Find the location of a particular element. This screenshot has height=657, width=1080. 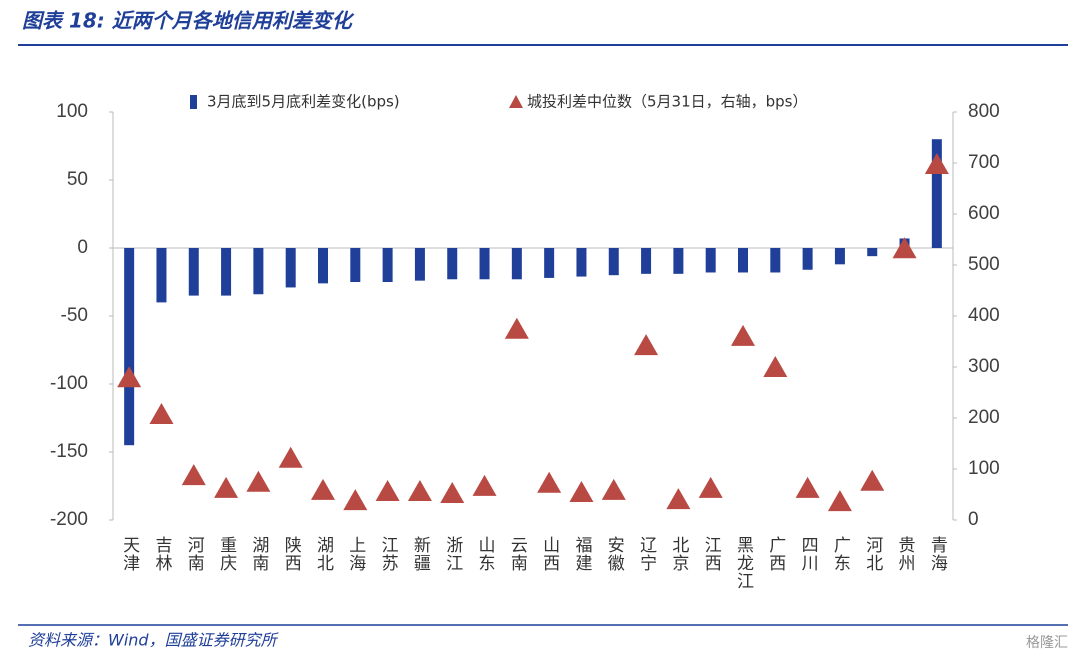

x-tick-label: 广西 is located at coordinates (775, 554).